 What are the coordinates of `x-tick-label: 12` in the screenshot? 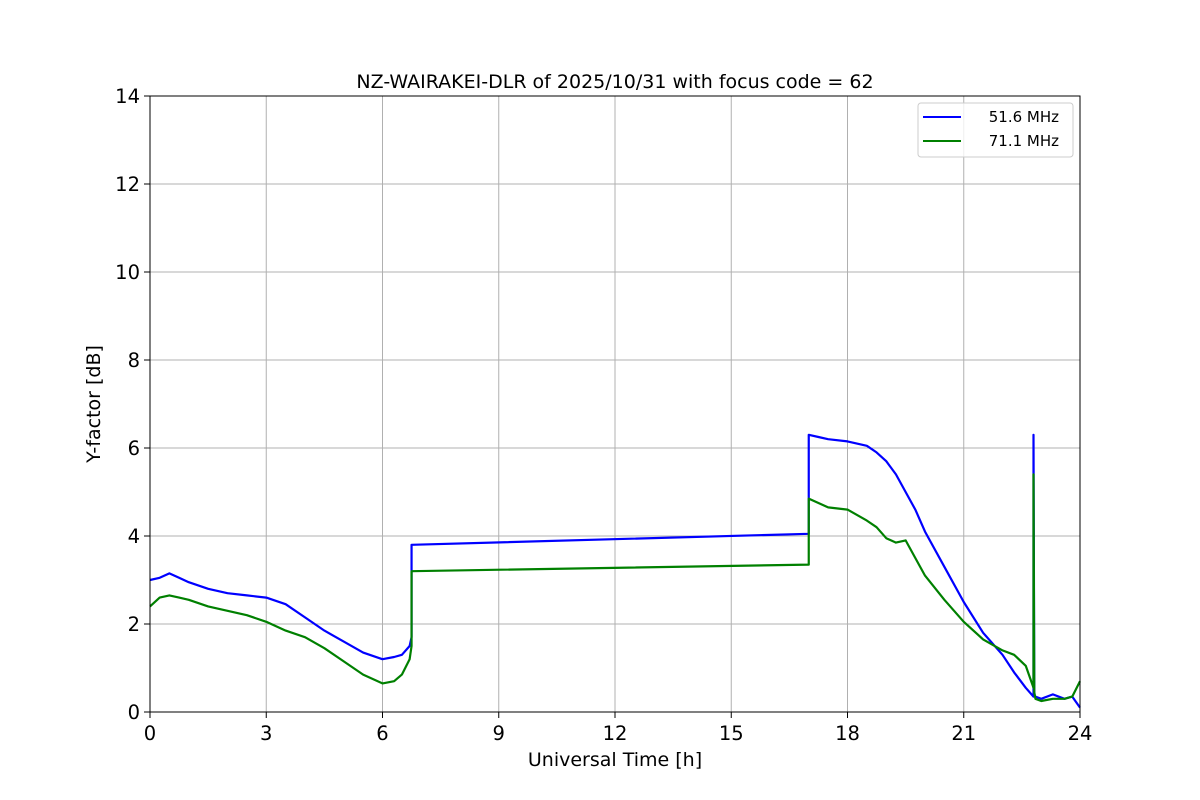 It's located at (615, 733).